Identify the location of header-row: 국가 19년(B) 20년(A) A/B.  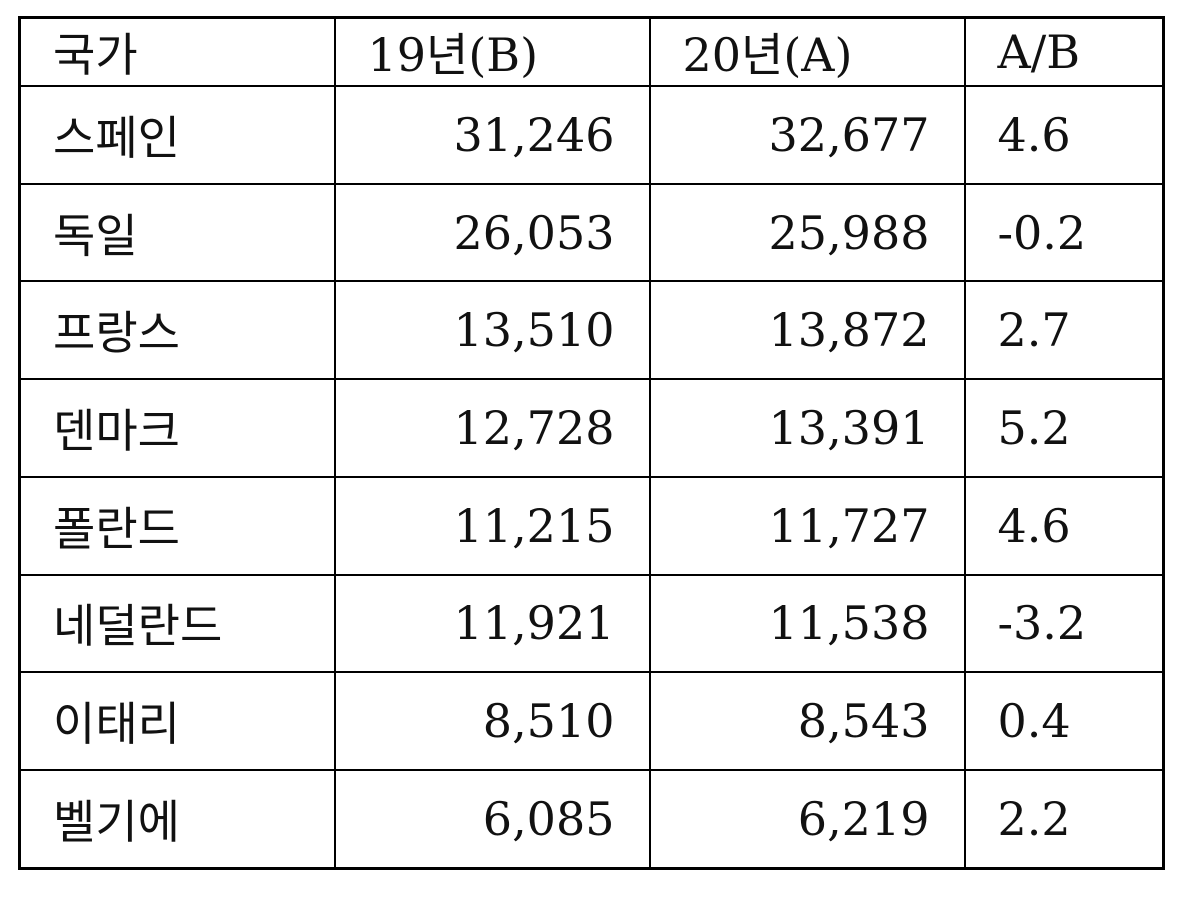
(591, 51).